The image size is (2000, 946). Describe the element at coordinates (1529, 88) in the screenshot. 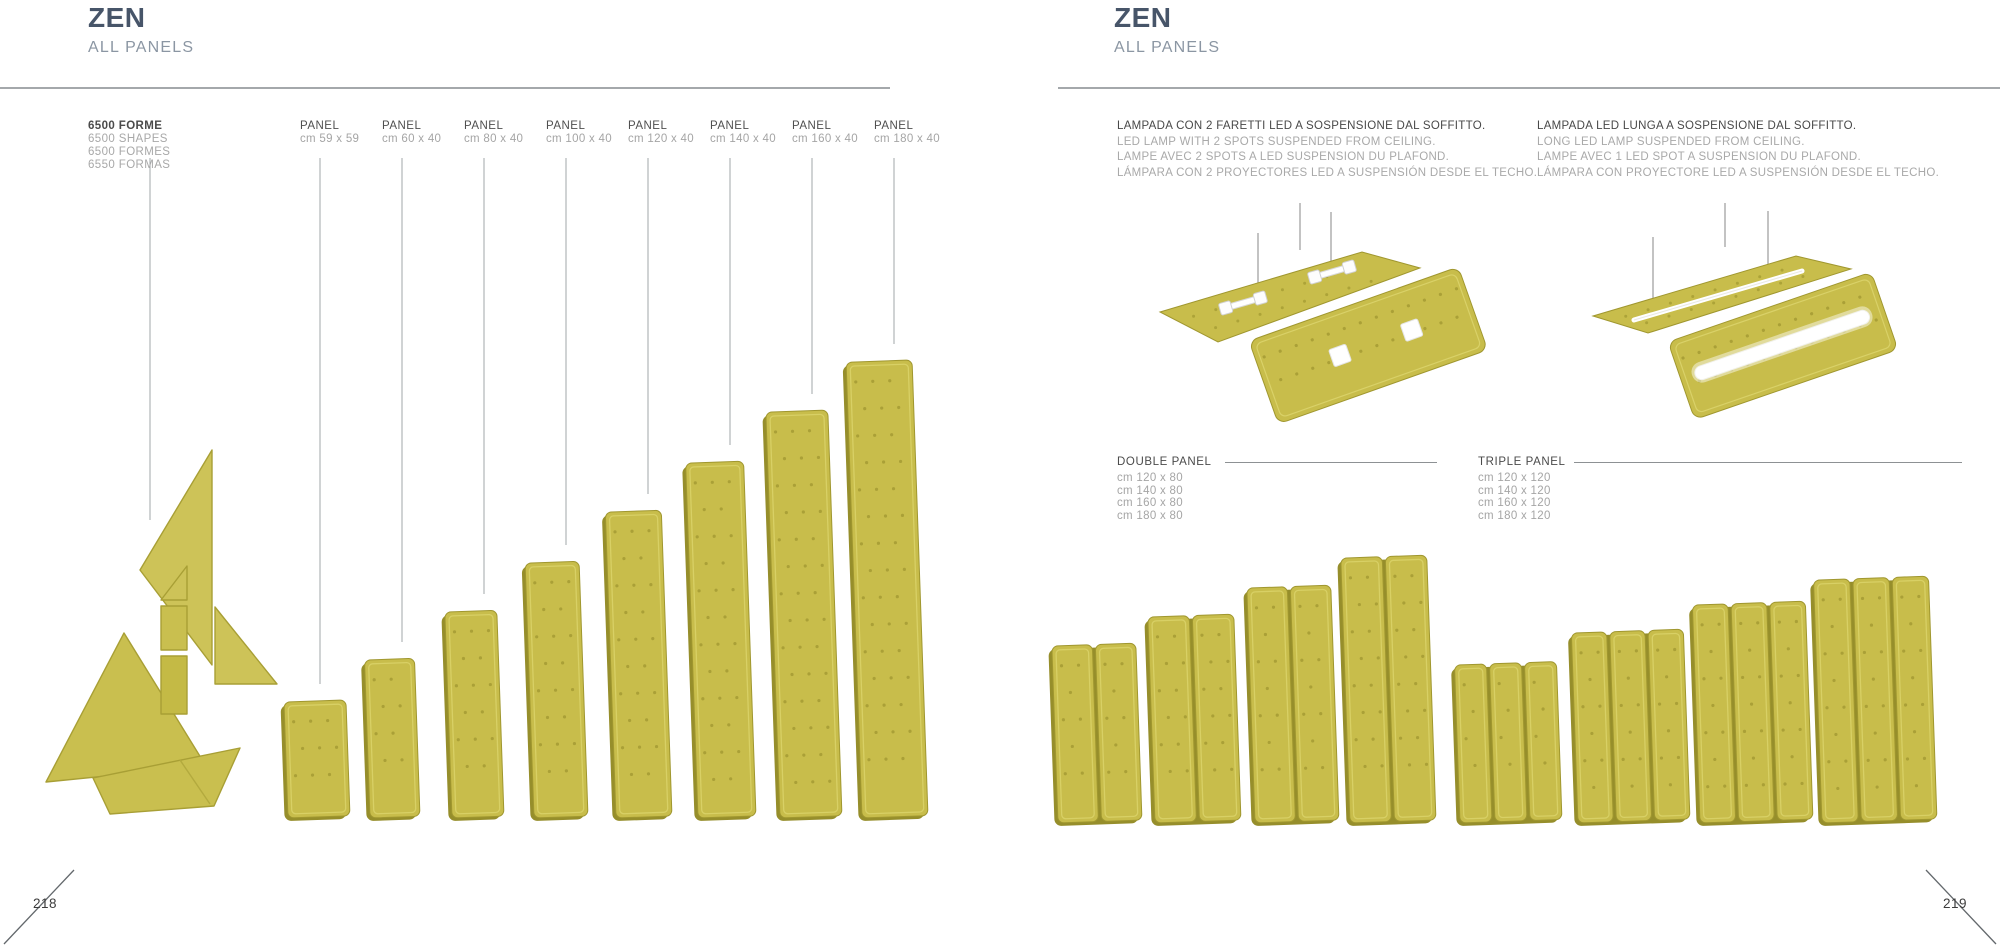

I see `header-rule-right` at that location.